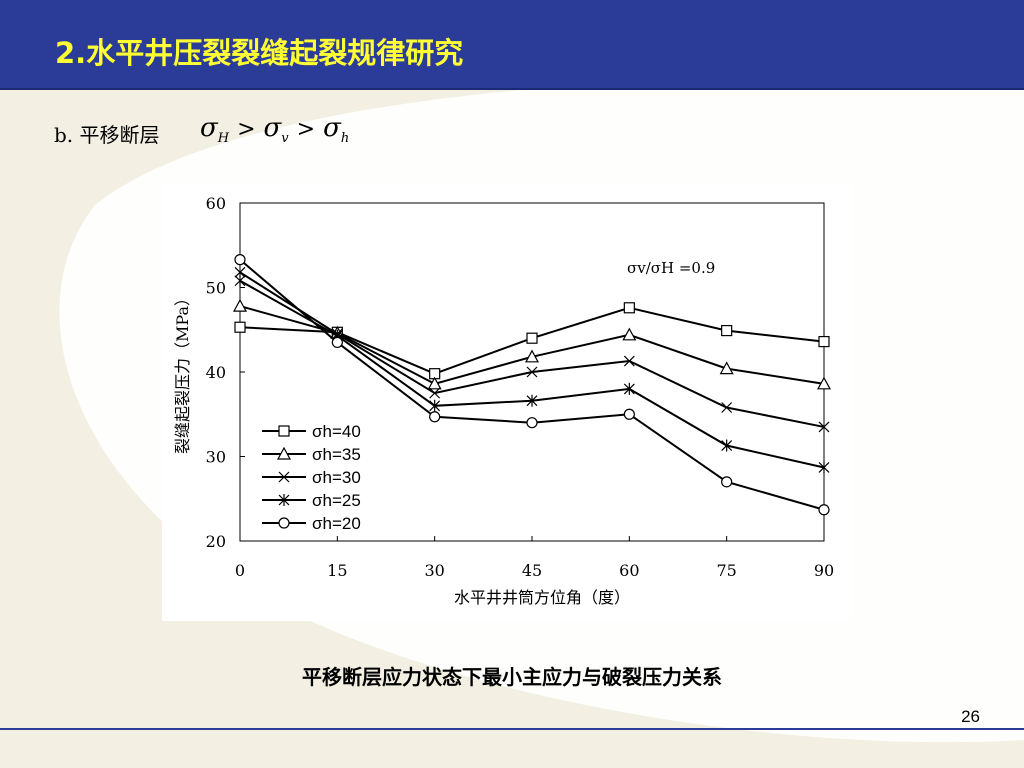  Describe the element at coordinates (671, 268) in the screenshot. I see `ratio-annotation: σv/σH =0.9` at that location.